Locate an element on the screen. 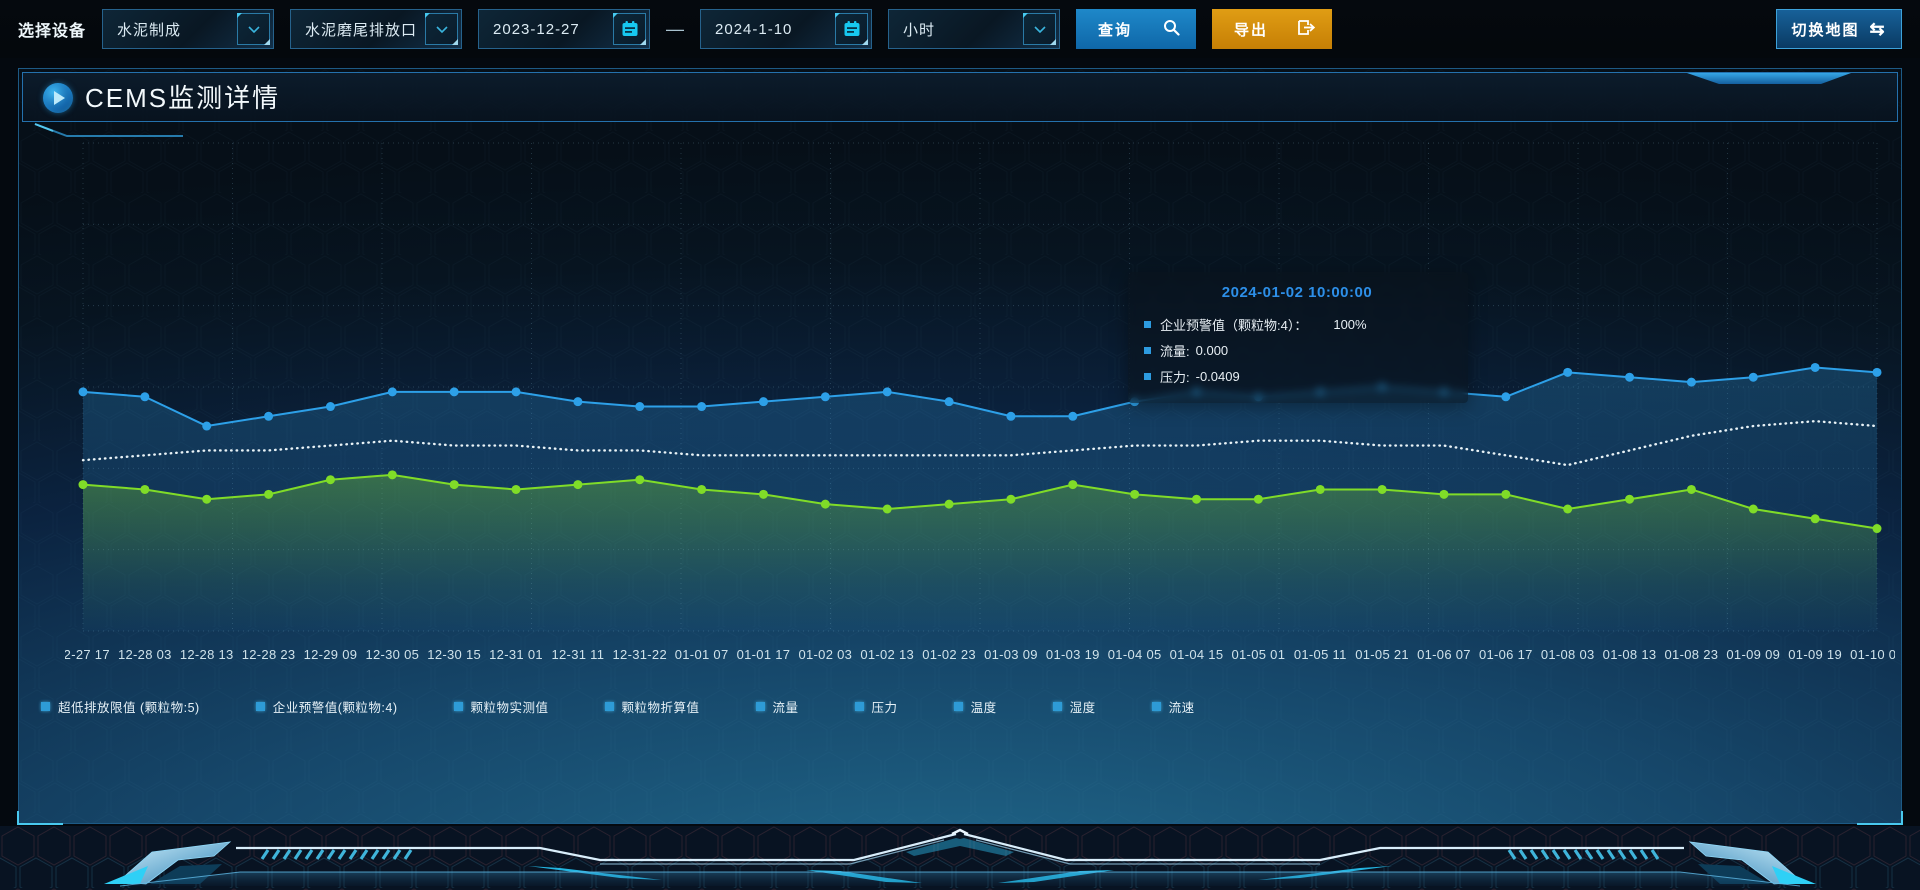  switch-map-button: 切换地图 ⇆ is located at coordinates (1839, 29).